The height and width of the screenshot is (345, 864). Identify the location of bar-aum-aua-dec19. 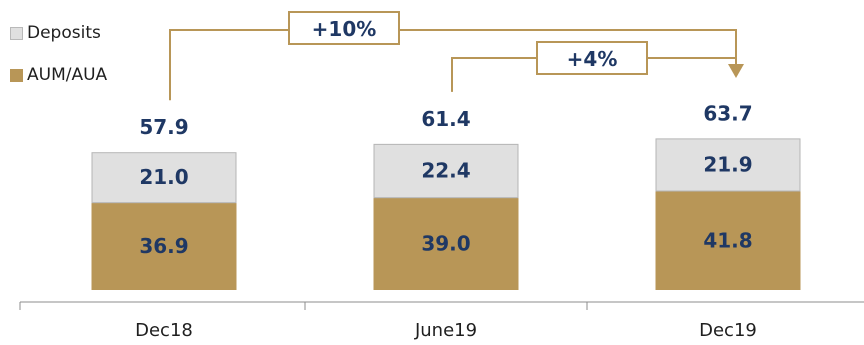
(728, 240).